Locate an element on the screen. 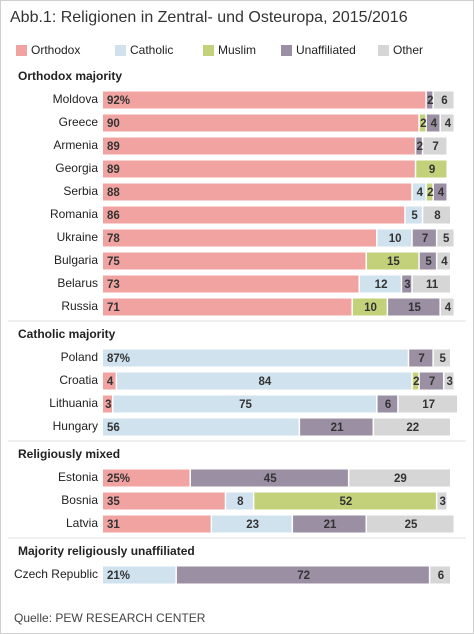  value-label: 17 is located at coordinates (428, 405).